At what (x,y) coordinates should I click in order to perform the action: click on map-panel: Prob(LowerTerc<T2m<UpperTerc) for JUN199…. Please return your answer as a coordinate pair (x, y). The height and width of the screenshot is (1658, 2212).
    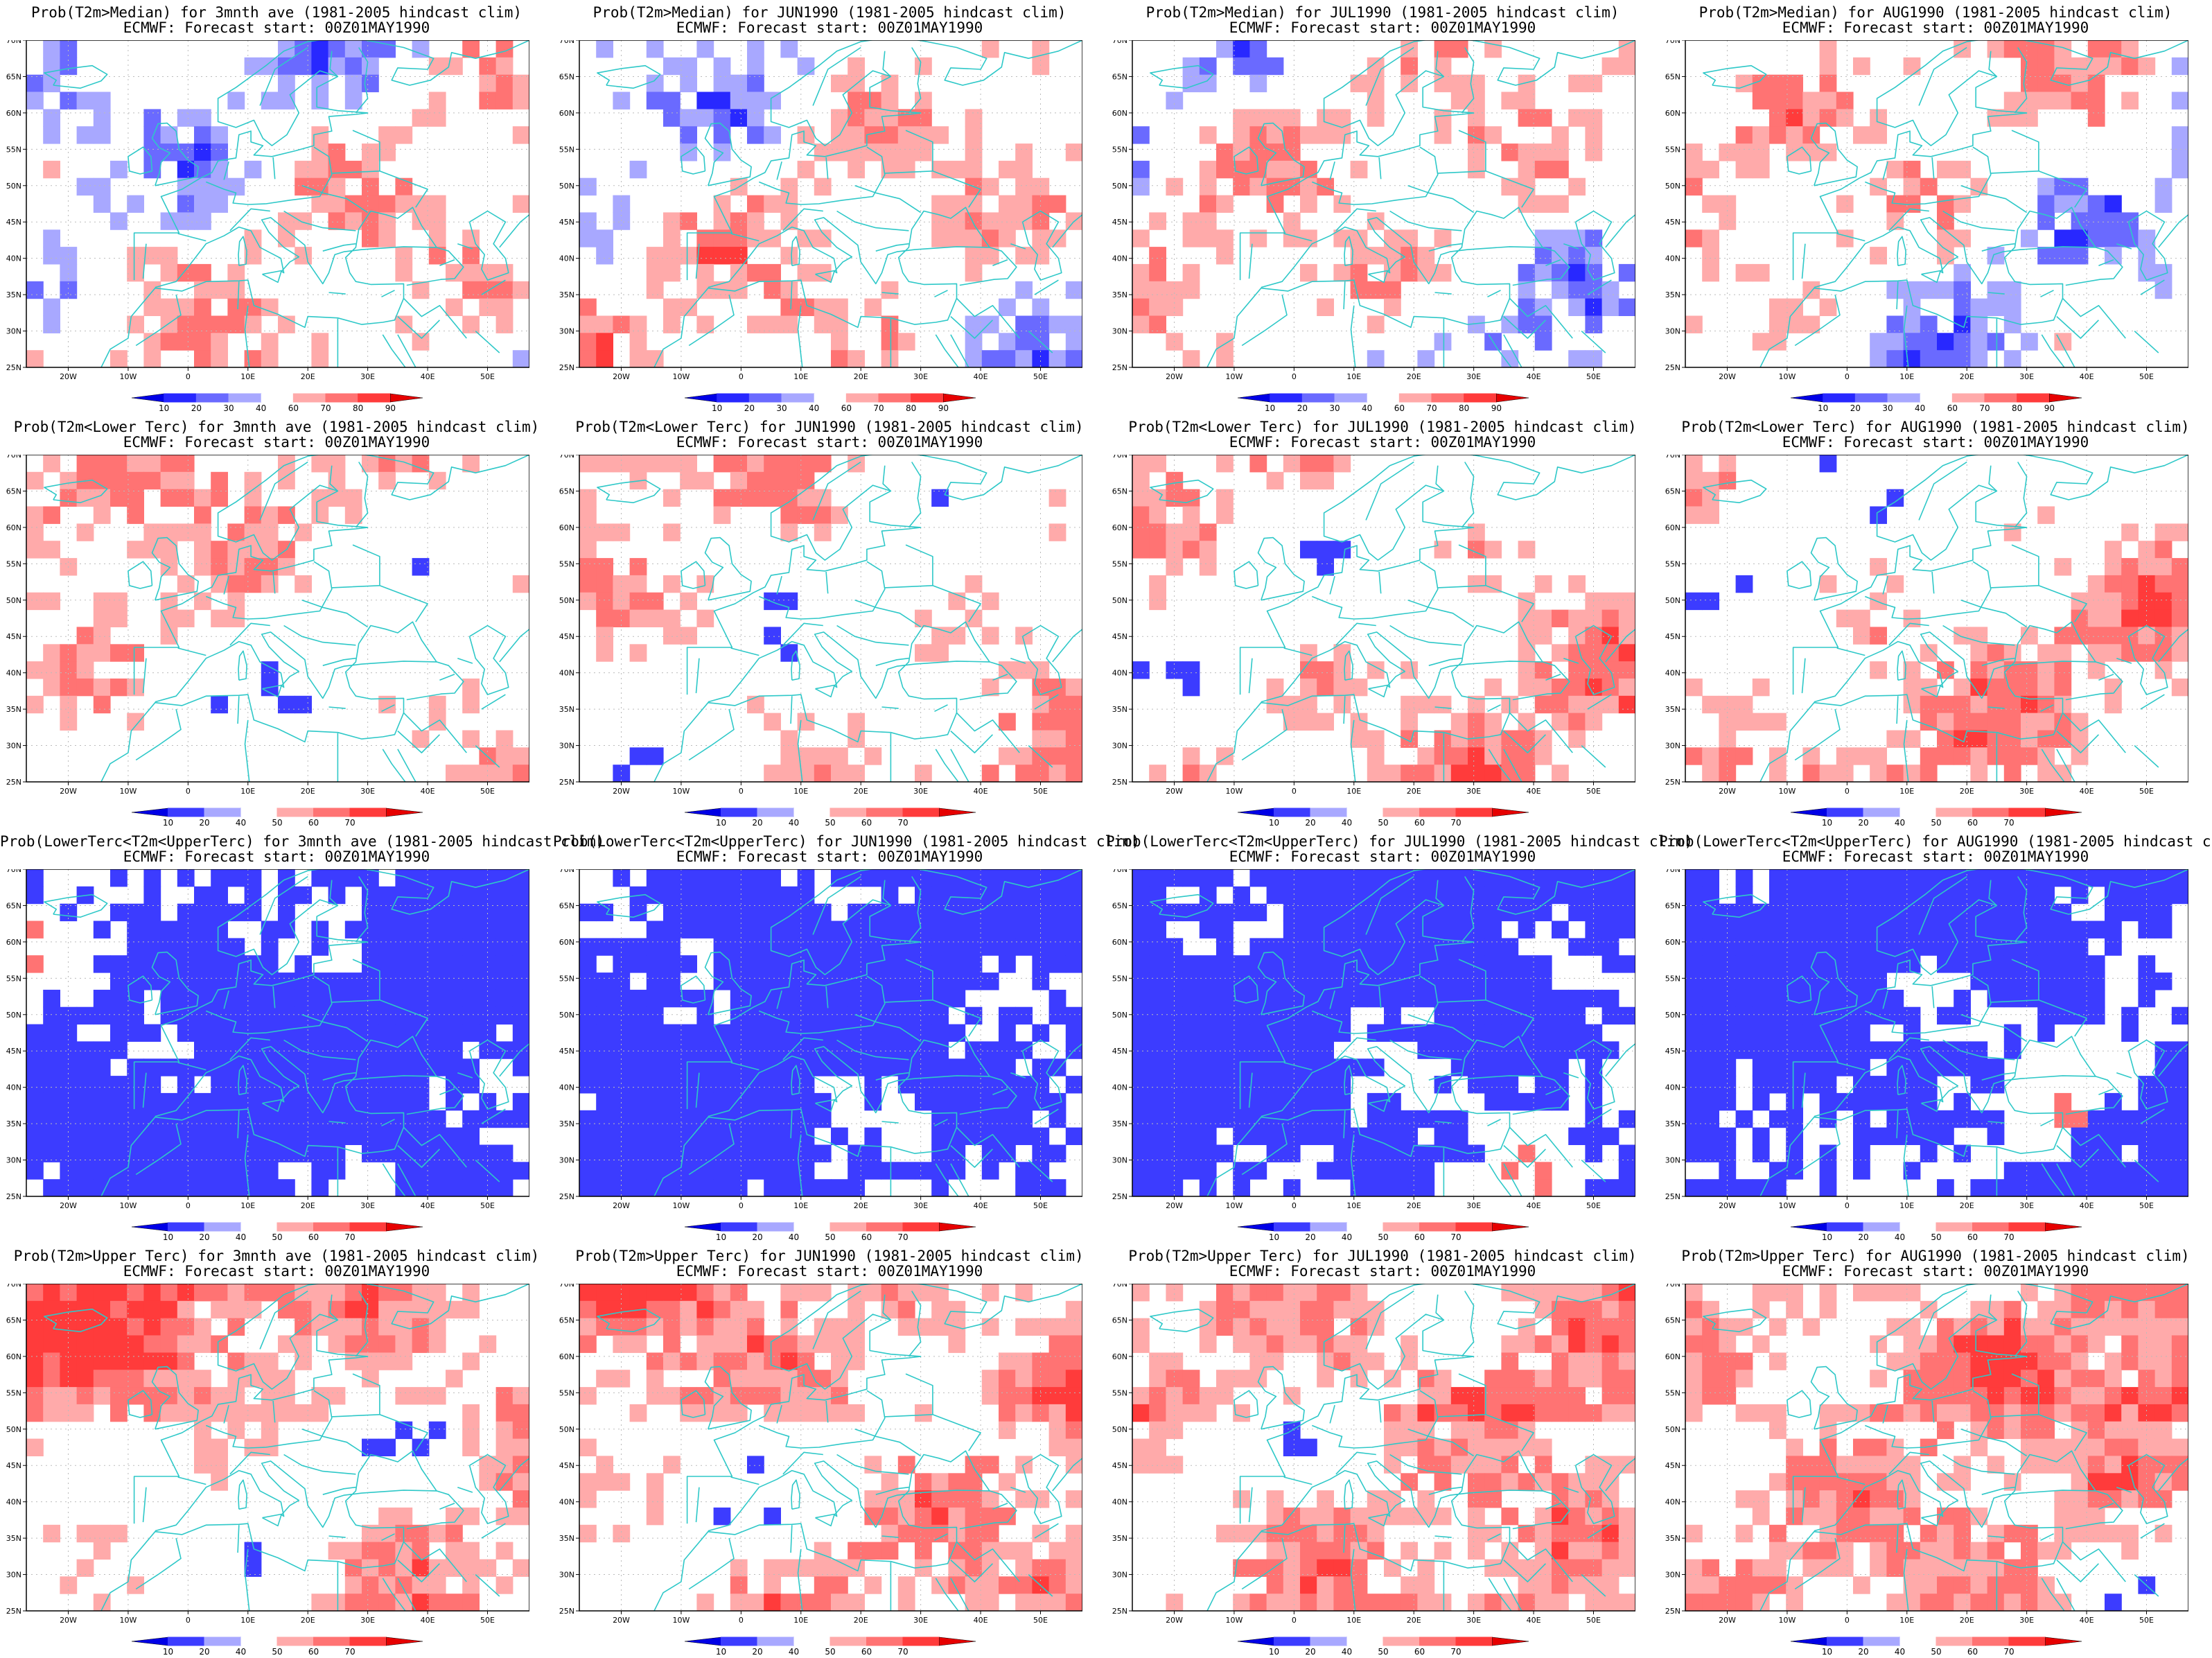
    Looking at the image, I should click on (846, 1036).